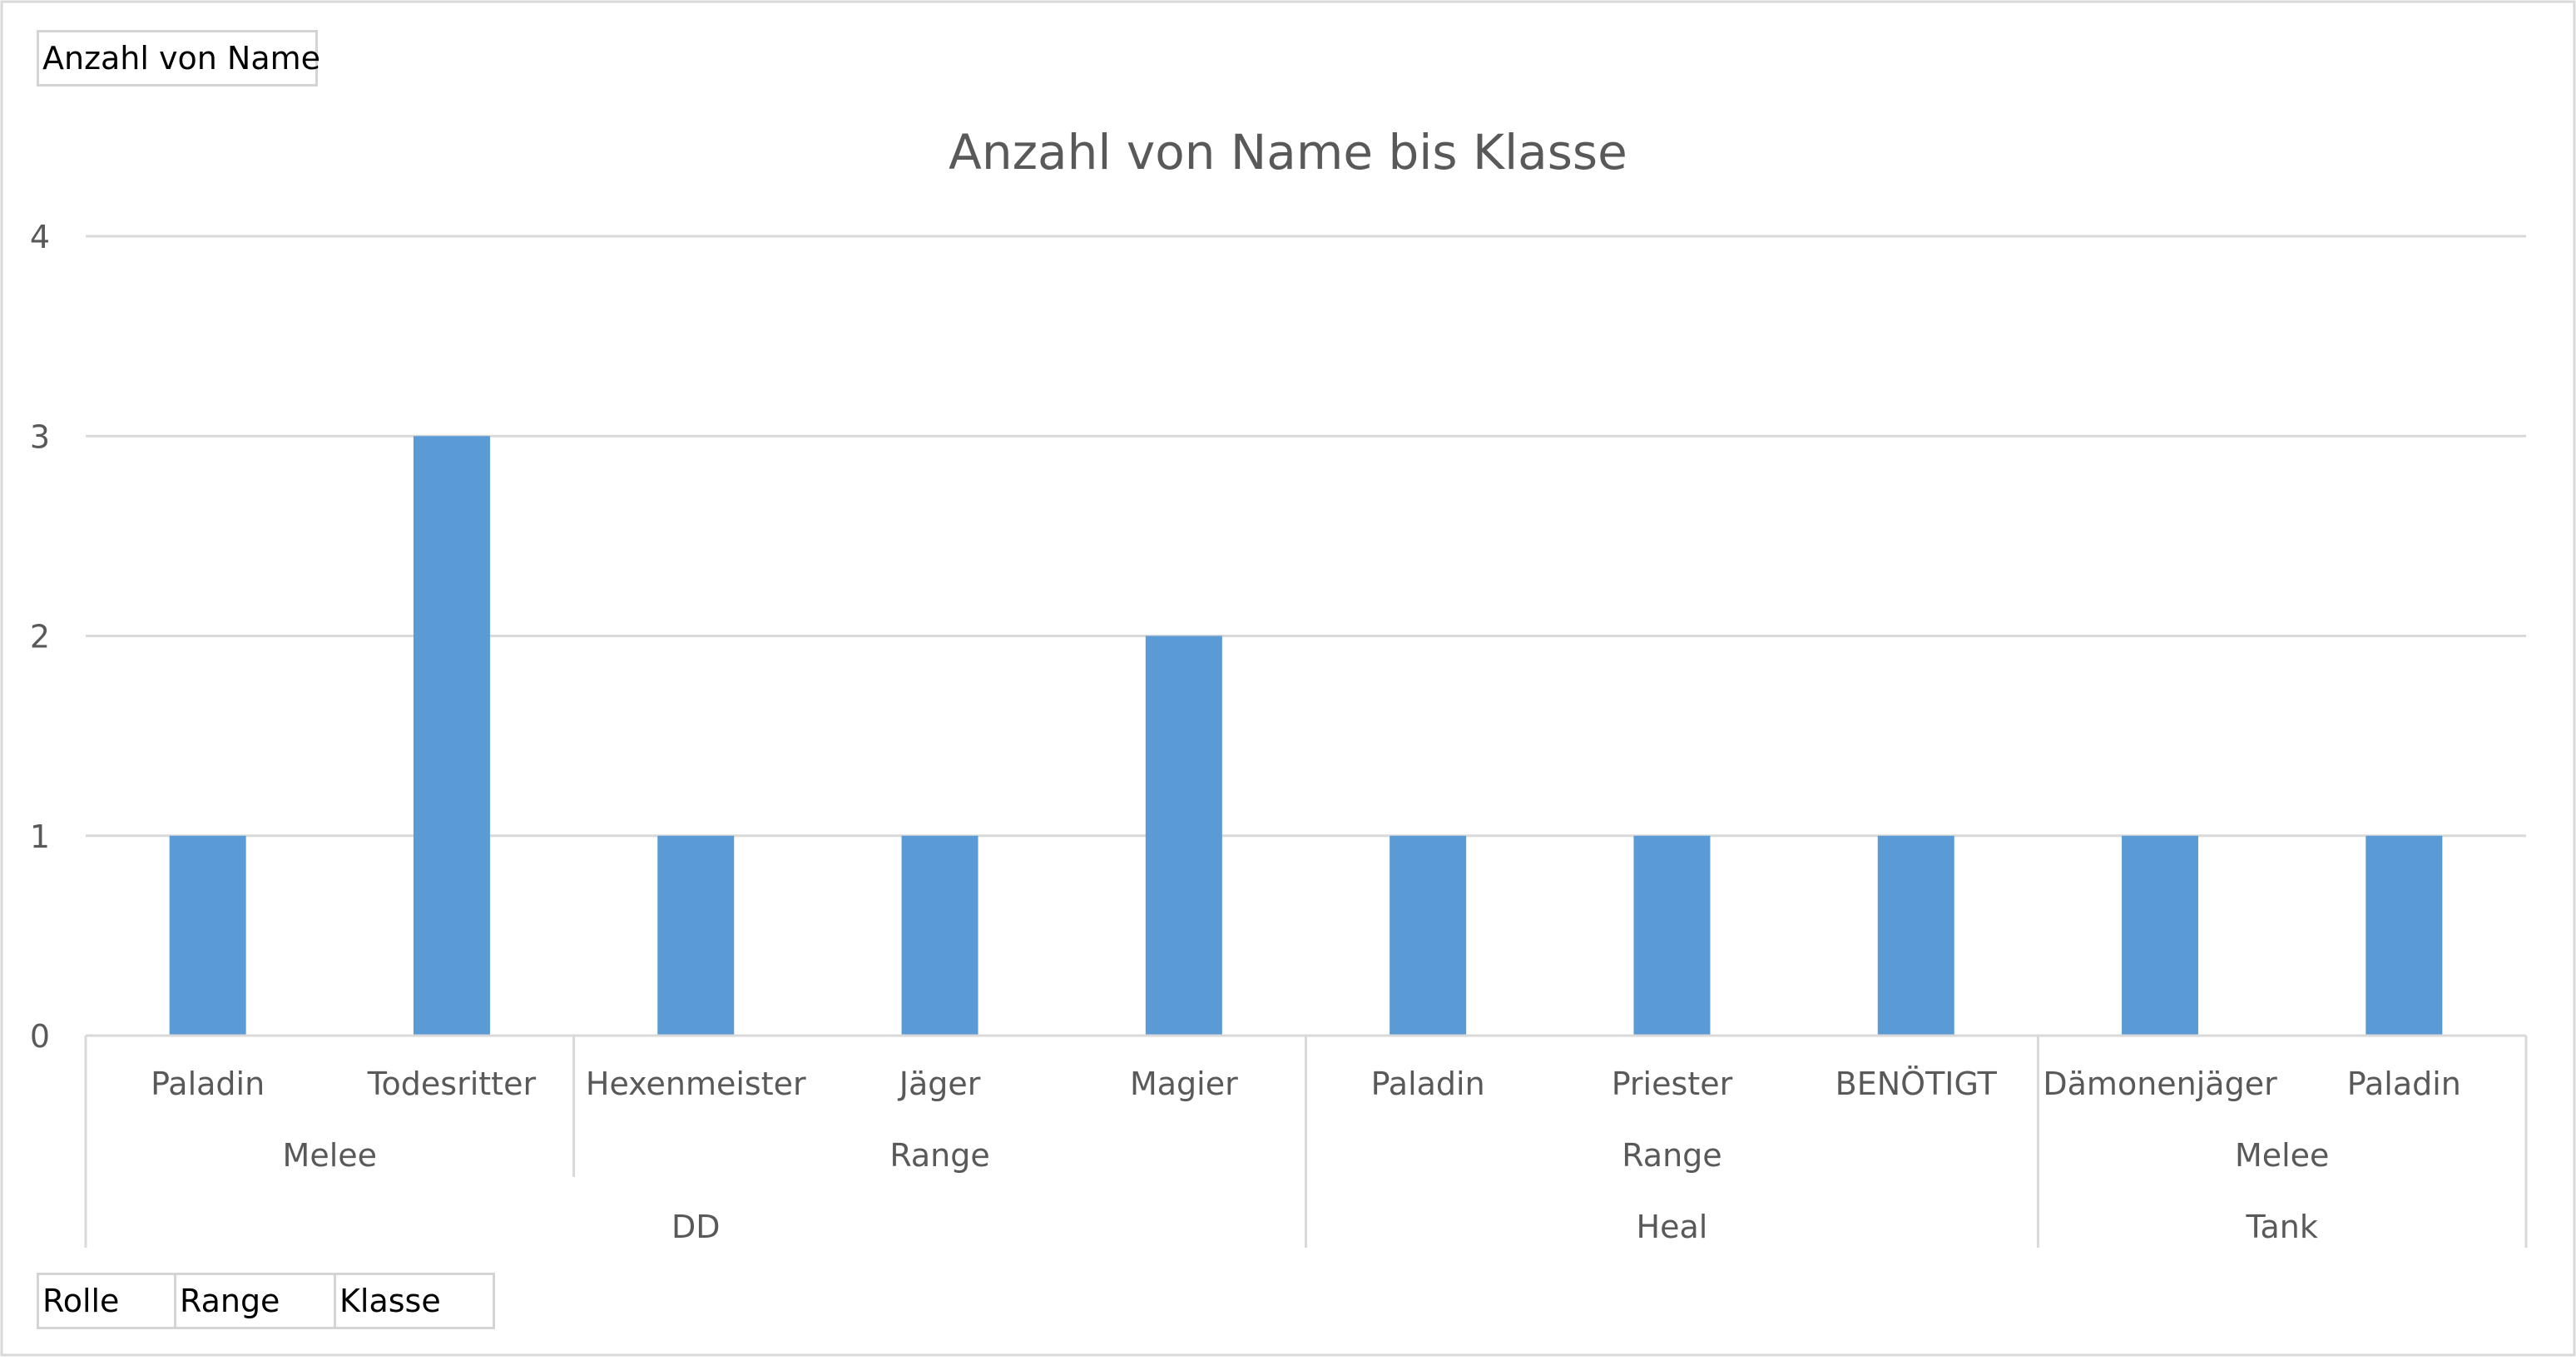 The height and width of the screenshot is (1360, 2576). Describe the element at coordinates (255, 1301) in the screenshot. I see `axis-field-button-range: Range` at that location.